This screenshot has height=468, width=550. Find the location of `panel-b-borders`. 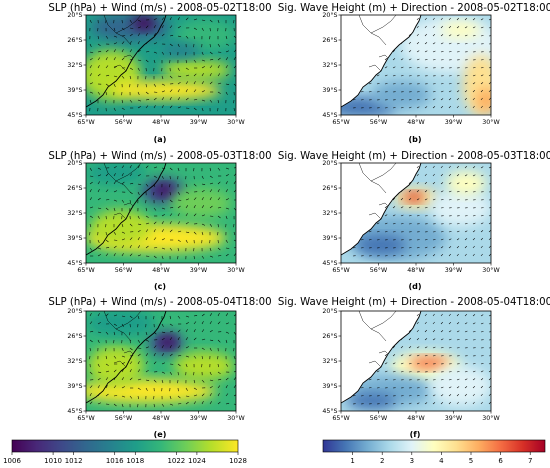

panel-b-borders is located at coordinates (377, 43).